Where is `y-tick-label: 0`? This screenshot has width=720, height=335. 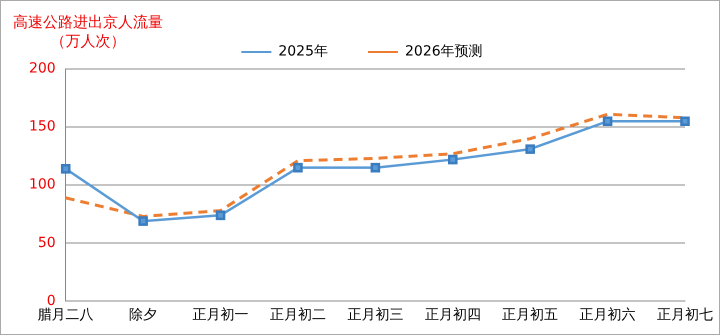
y-tick-label: 0 is located at coordinates (51, 300).